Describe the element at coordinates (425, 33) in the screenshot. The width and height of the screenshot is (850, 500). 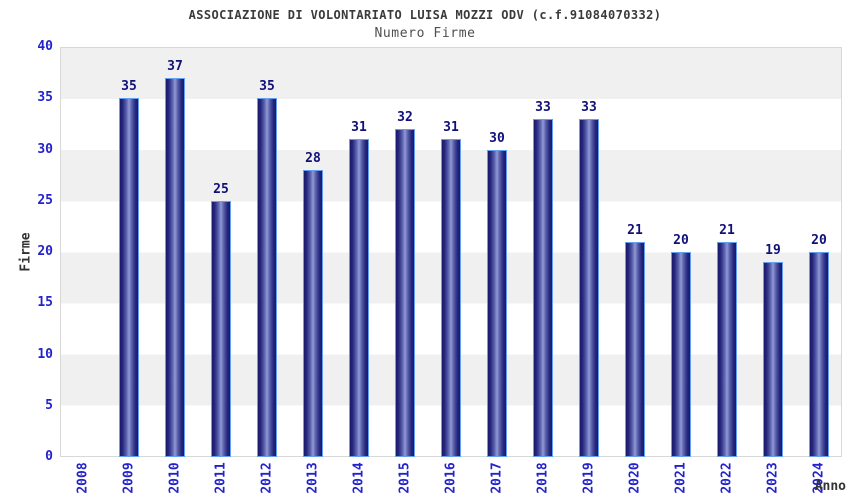
I see `chart-subtitle: Numero Firme` at that location.